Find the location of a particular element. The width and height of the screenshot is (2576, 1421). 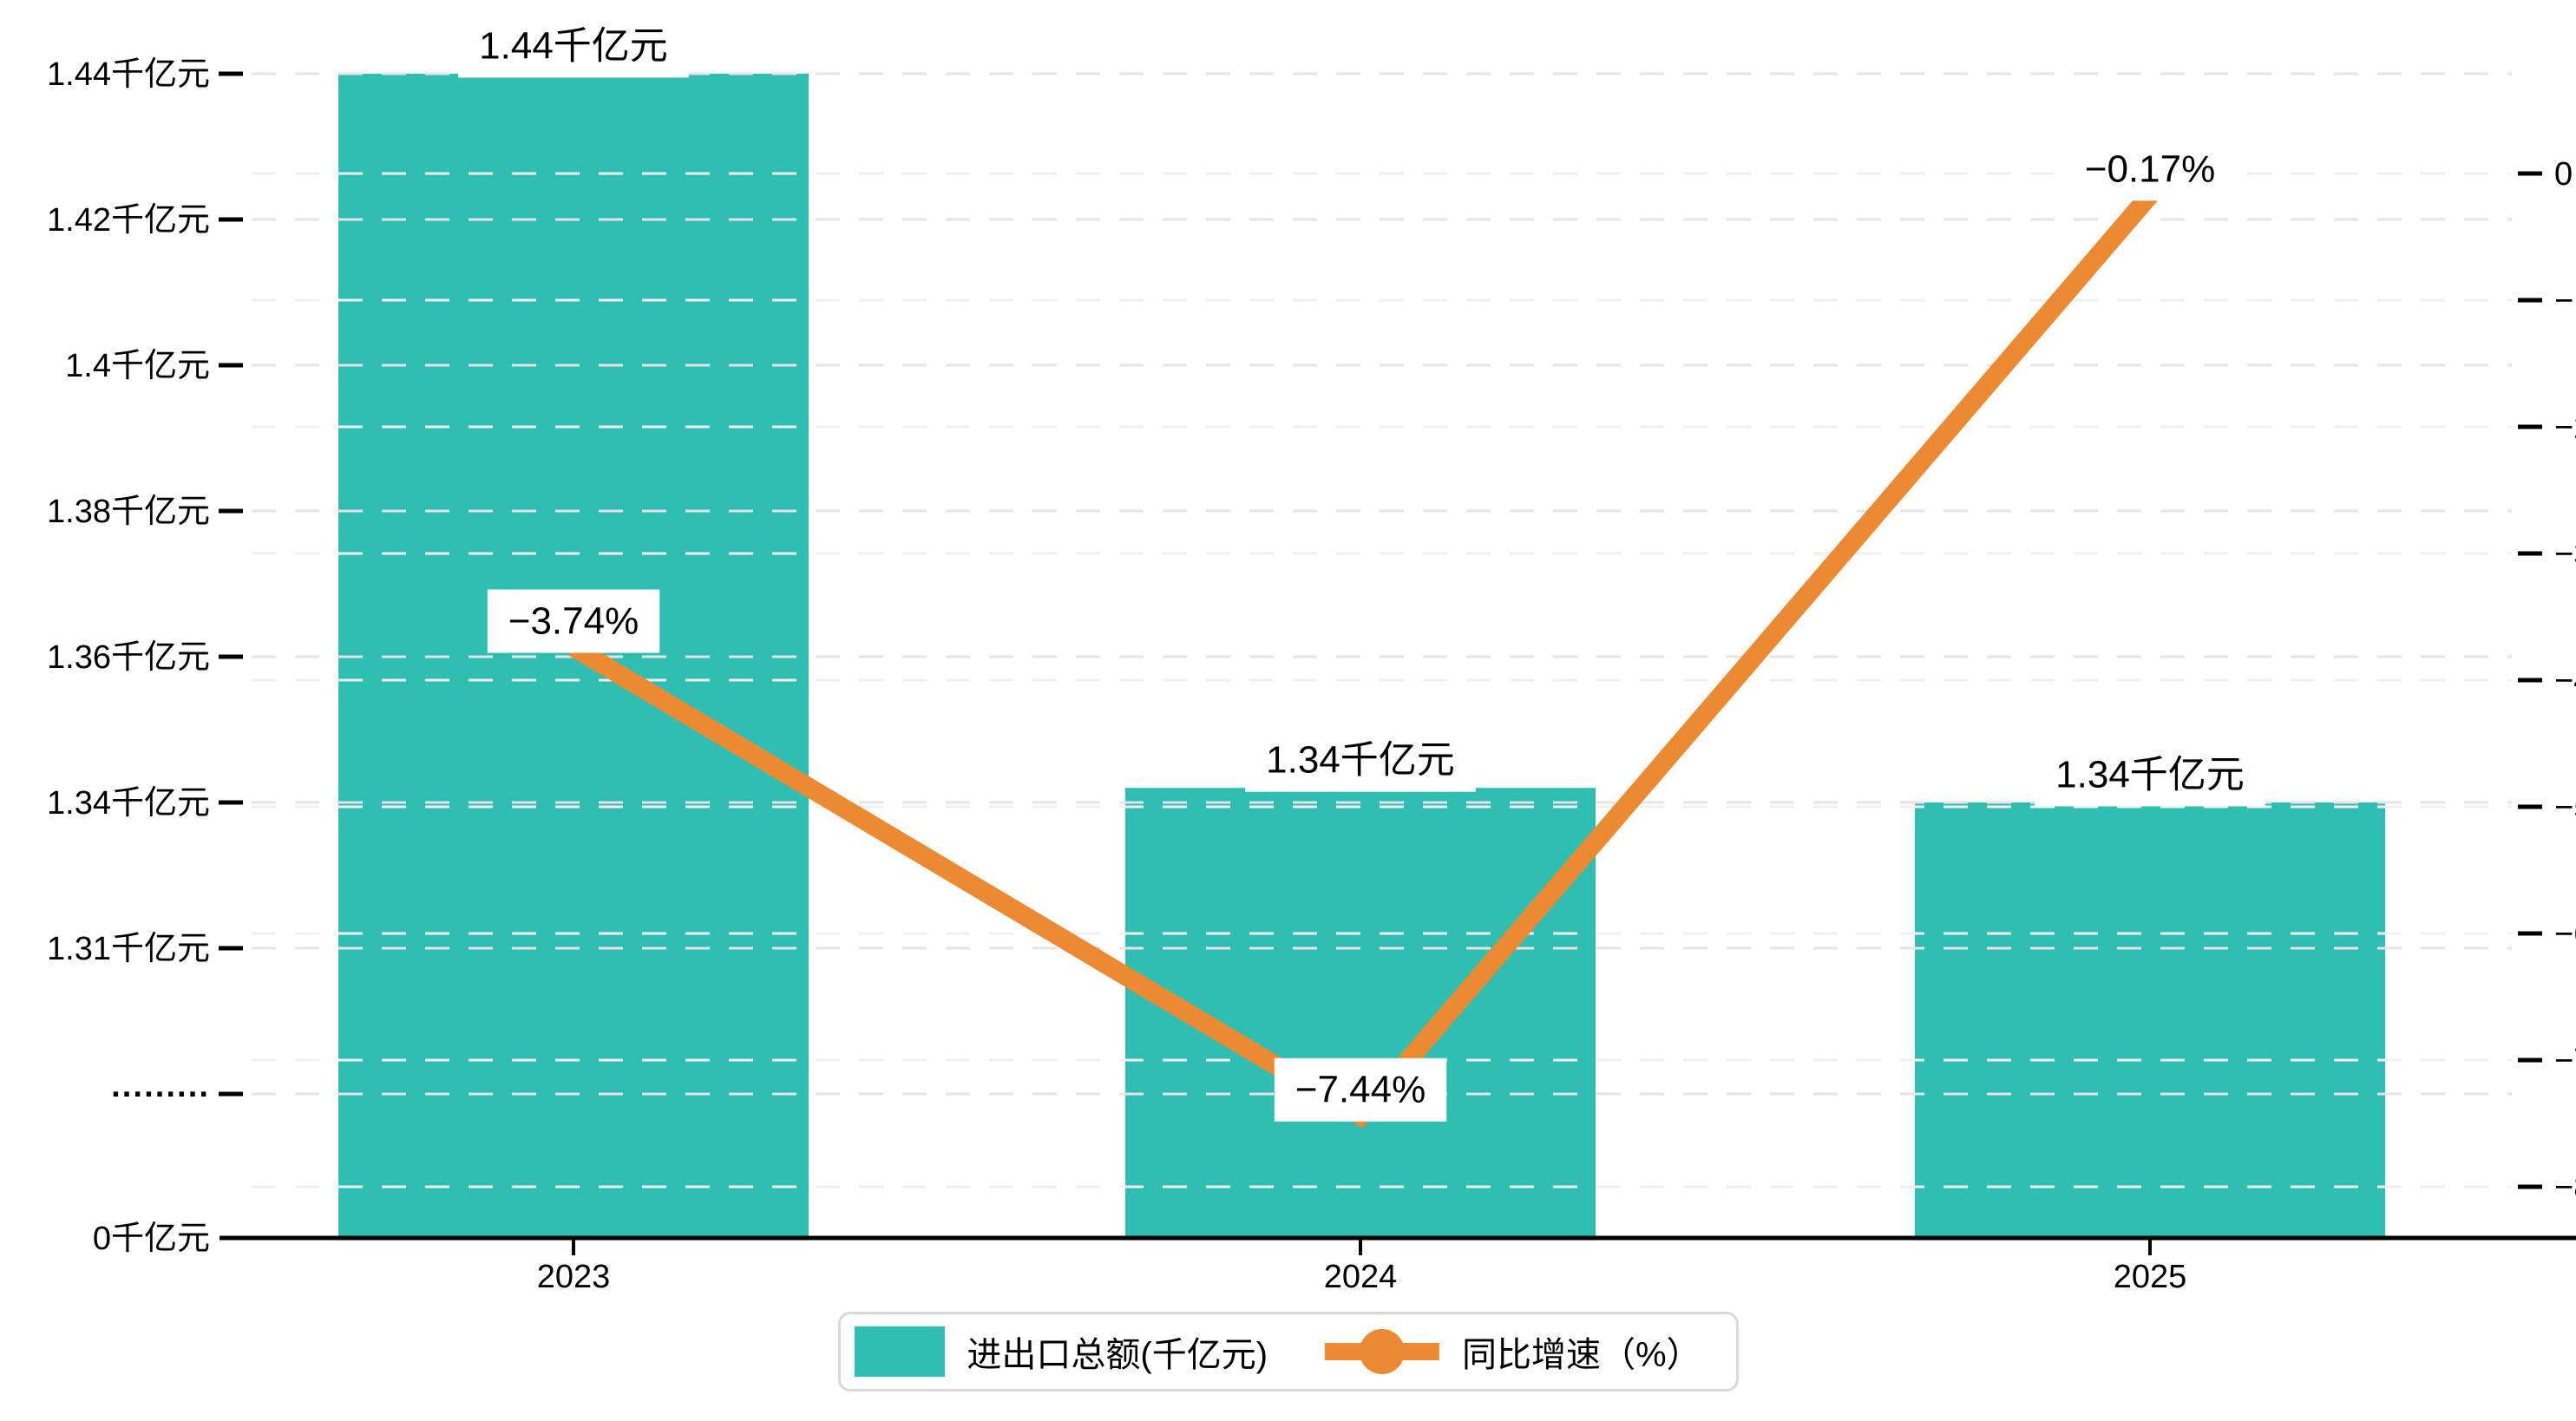

legend-bar-swatch is located at coordinates (899, 1351).